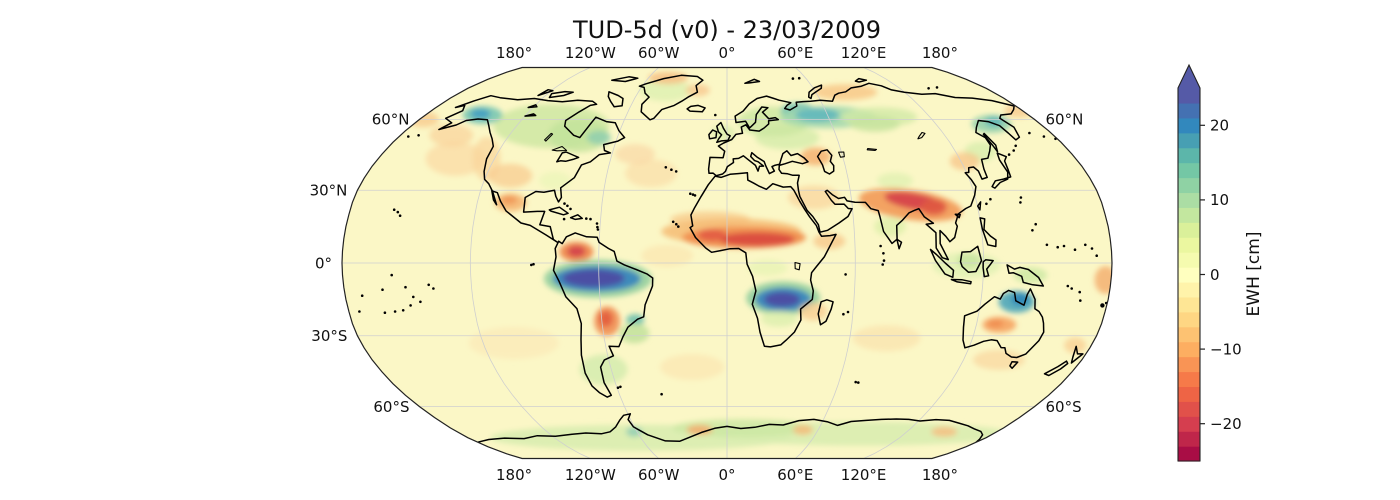 This screenshot has height=500, width=1400. What do you see at coordinates (730, 428) in the screenshot?
I see `coastline-antarctica` at bounding box center [730, 428].